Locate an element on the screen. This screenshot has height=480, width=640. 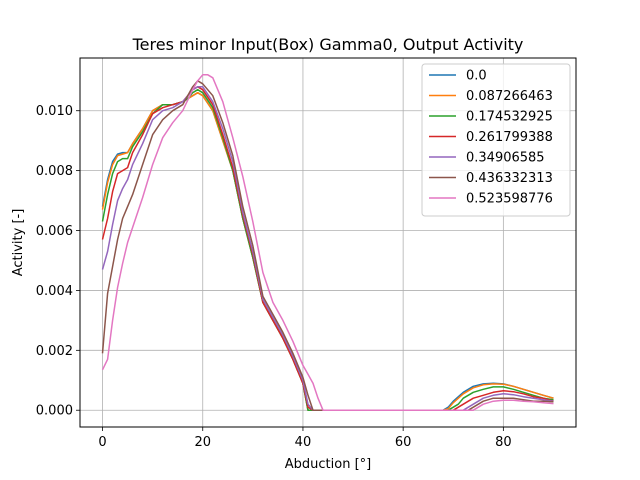
legend-label: 0.436332313 is located at coordinates (509, 178).